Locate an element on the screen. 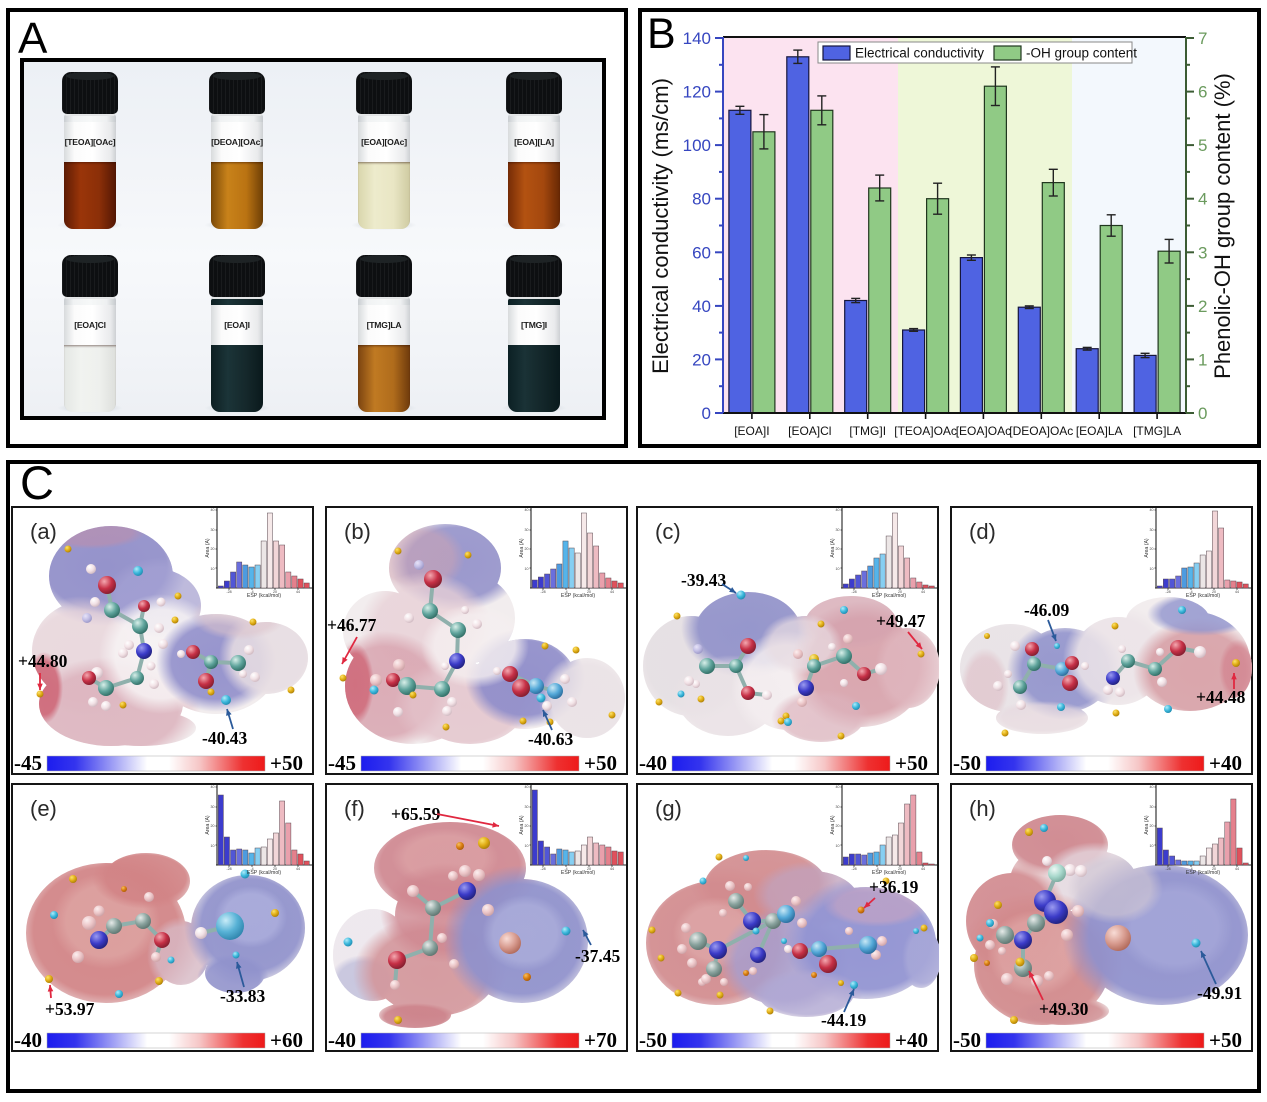 This screenshot has width=1267, height=1102. svg-text: [TMG]LA is located at coordinates (1157, 431).